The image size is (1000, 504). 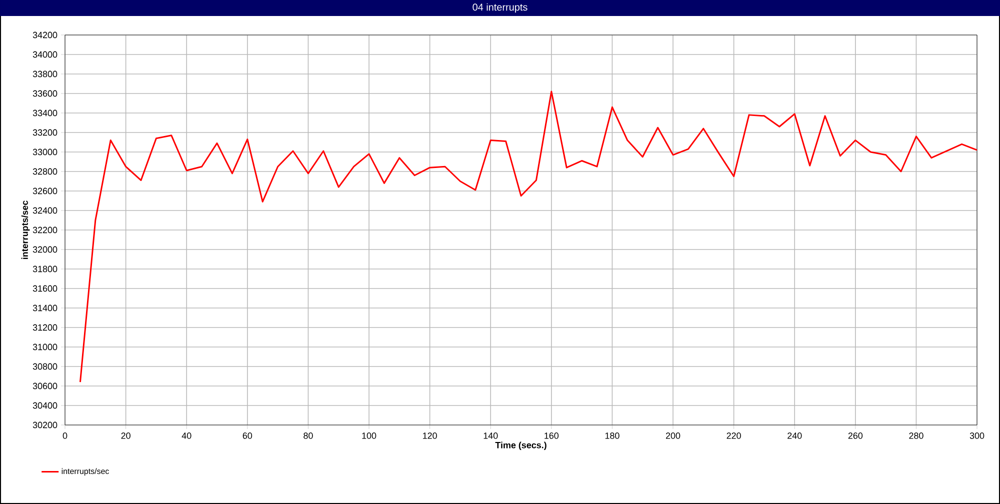 I want to click on y-tick-label: 32400, so click(x=45, y=210).